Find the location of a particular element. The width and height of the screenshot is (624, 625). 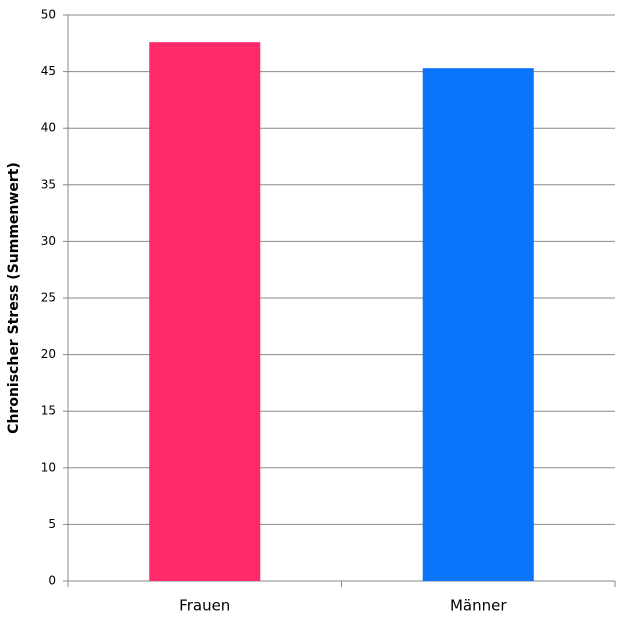

y-tick-label: 0 is located at coordinates (52, 581).